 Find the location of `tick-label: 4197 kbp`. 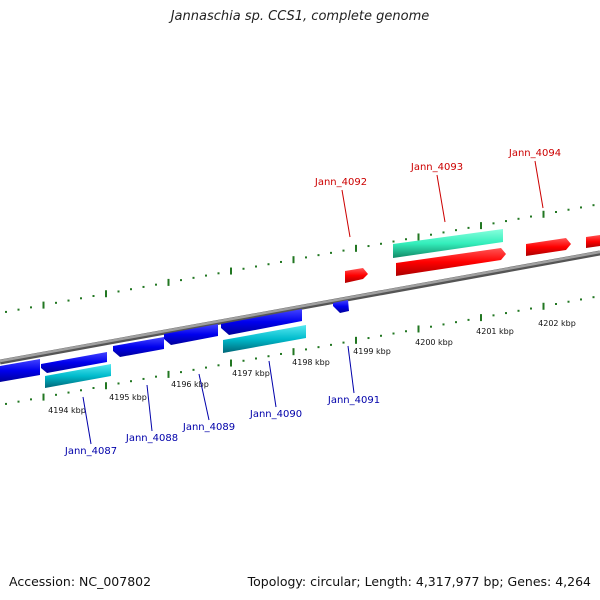

tick-label: 4197 kbp is located at coordinates (251, 373).